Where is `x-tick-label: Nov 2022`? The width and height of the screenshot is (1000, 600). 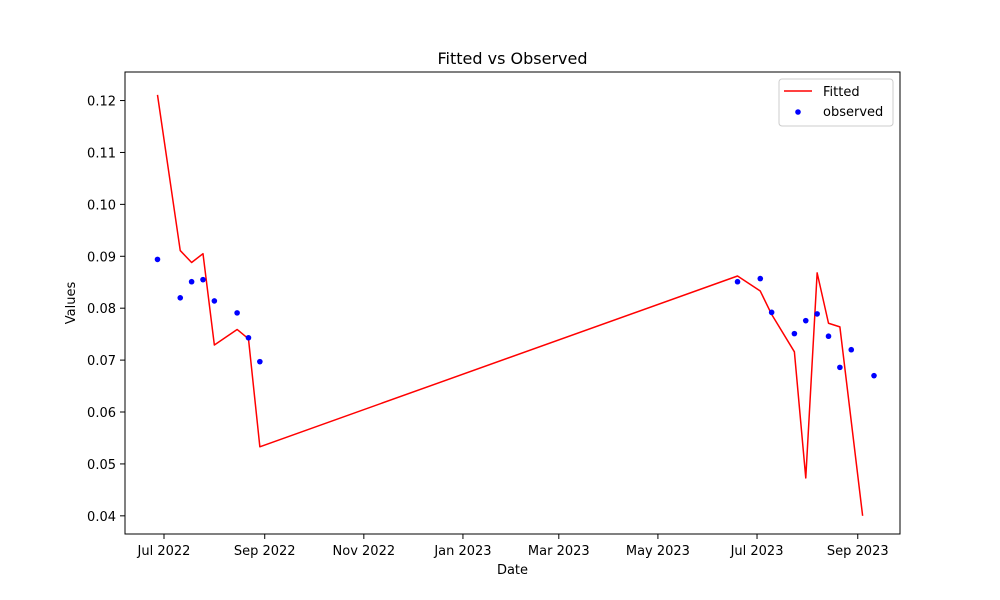 x-tick-label: Nov 2022 is located at coordinates (364, 551).